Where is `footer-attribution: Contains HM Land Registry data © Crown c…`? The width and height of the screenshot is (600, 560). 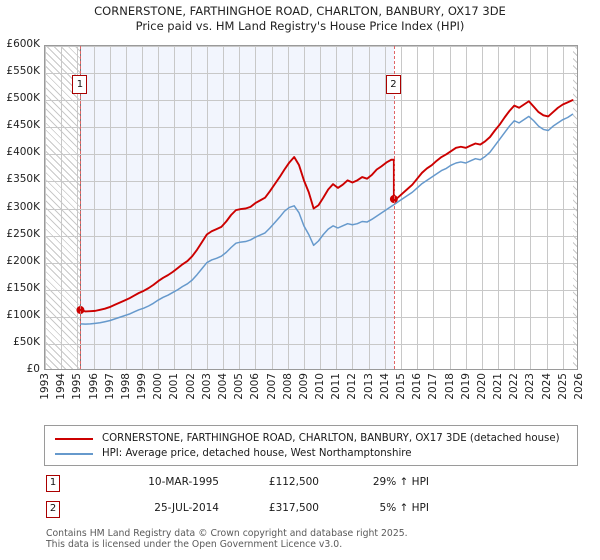 footer-attribution: Contains HM Land Registry data © Crown c… is located at coordinates (316, 539).